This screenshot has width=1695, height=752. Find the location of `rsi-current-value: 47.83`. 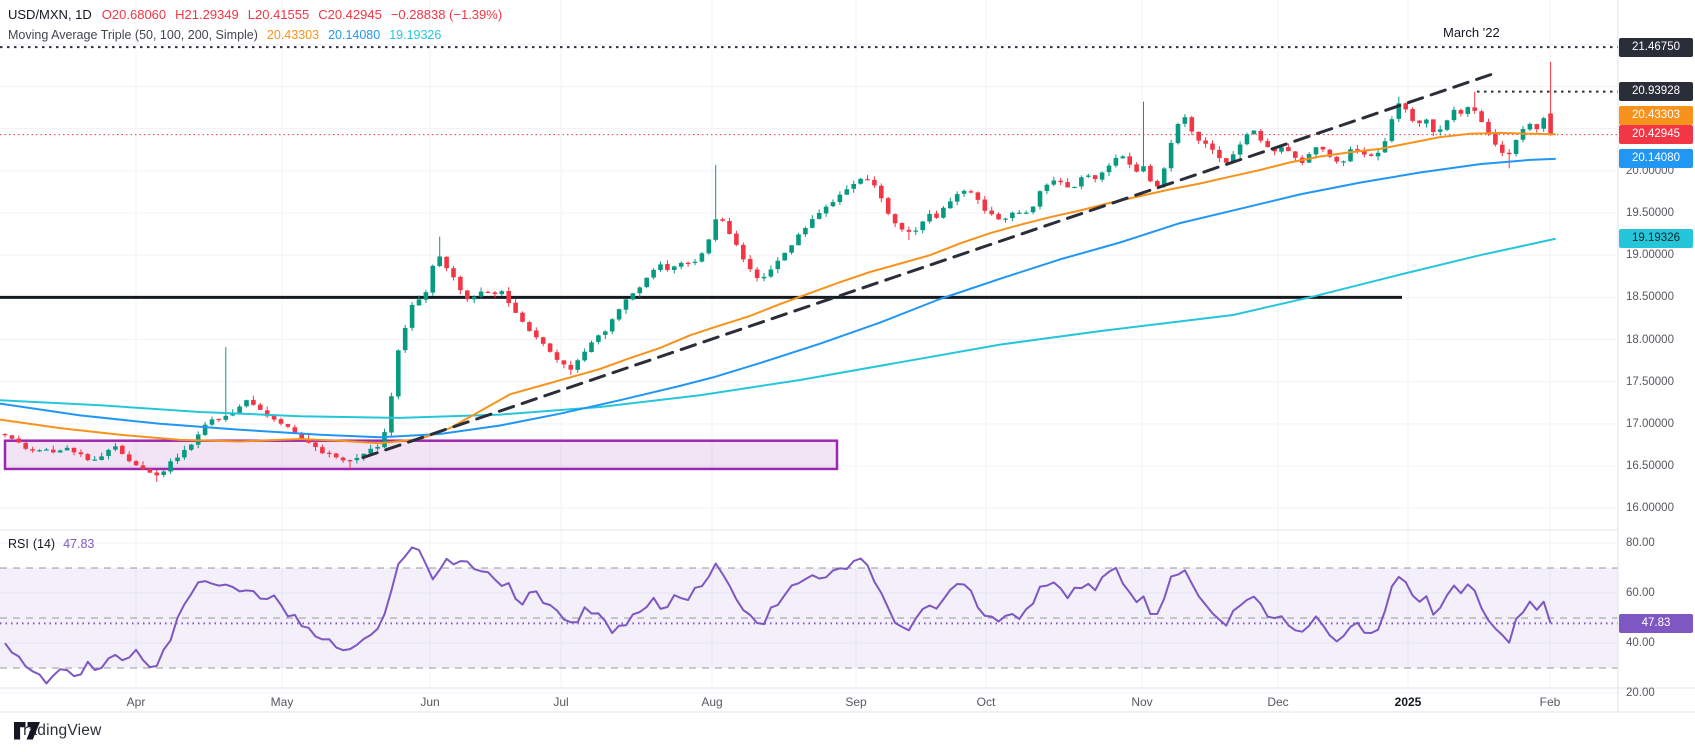

rsi-current-value: 47.83 is located at coordinates (79, 544).